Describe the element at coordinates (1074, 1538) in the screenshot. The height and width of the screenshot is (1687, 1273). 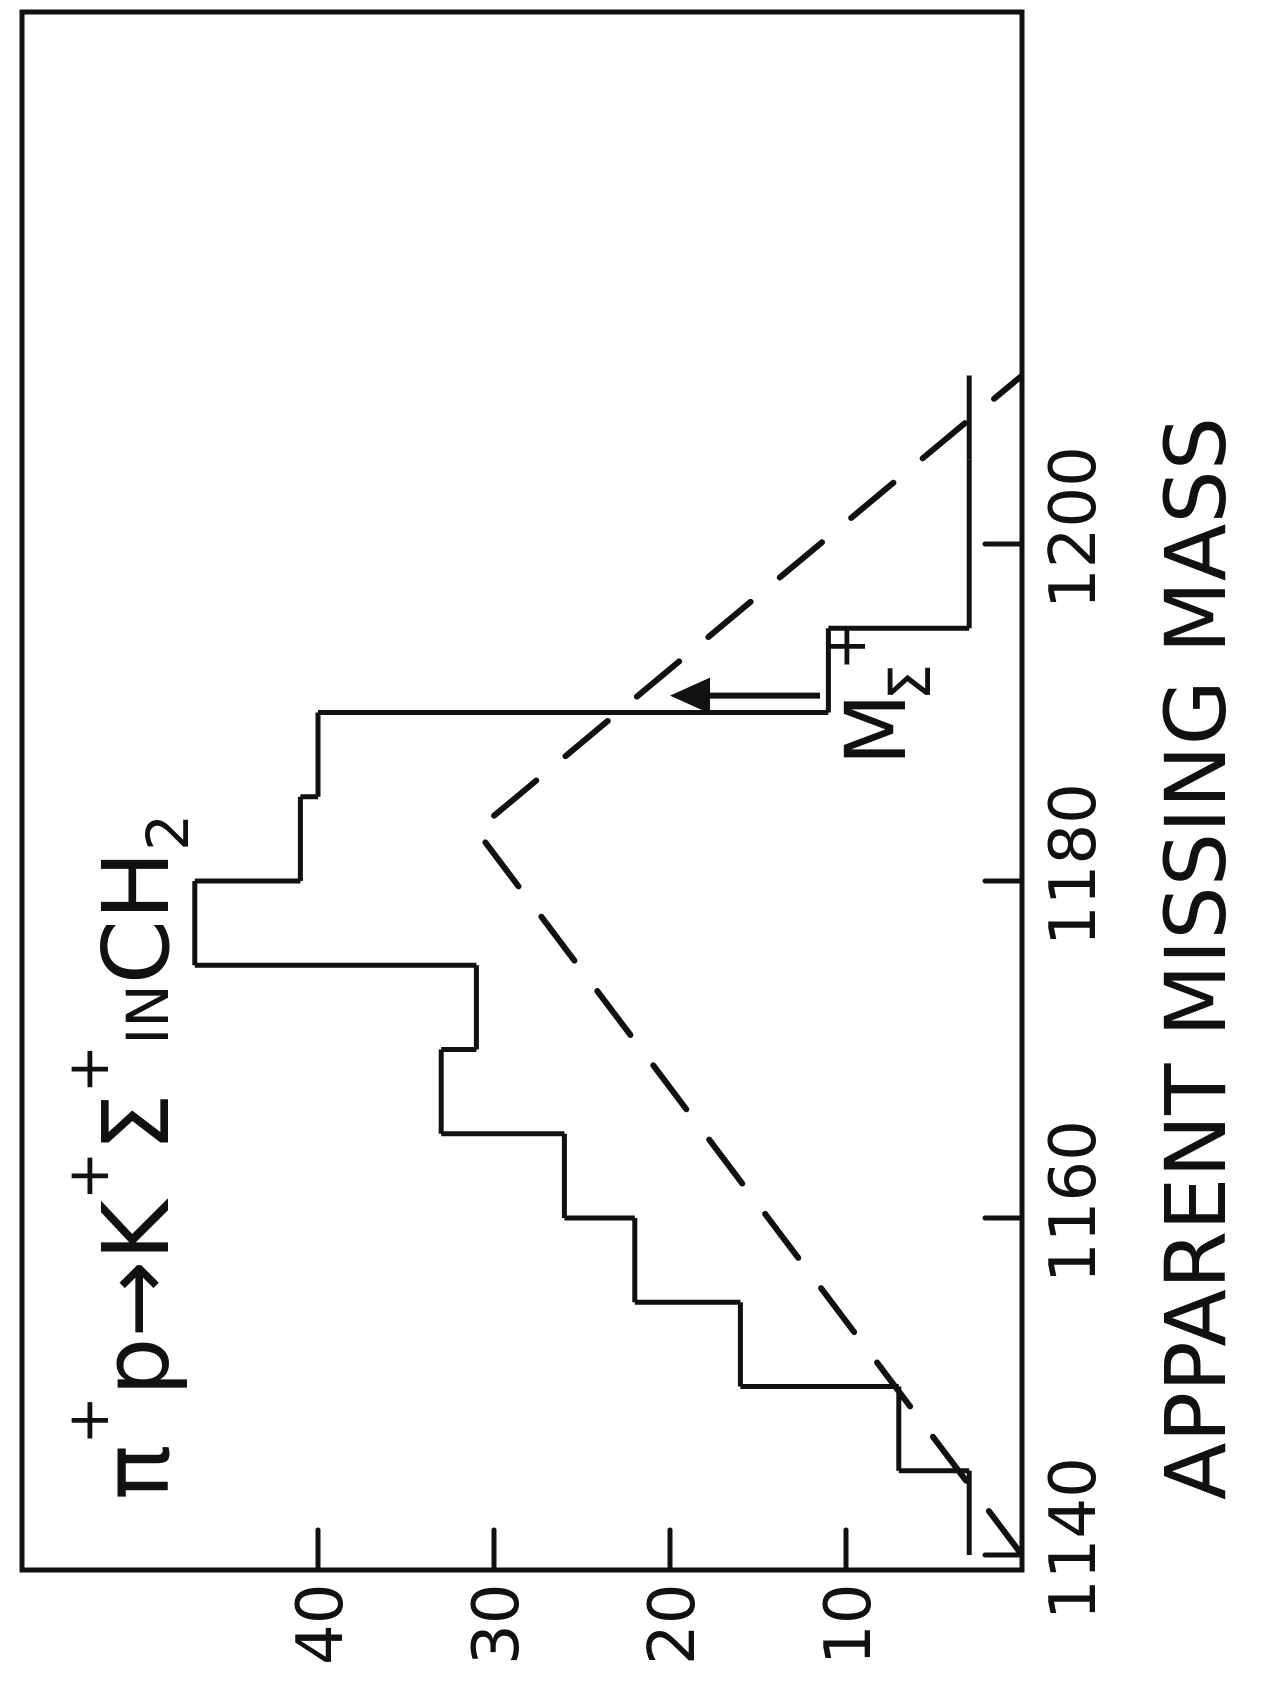
I see `x-tick-label: 1140` at that location.